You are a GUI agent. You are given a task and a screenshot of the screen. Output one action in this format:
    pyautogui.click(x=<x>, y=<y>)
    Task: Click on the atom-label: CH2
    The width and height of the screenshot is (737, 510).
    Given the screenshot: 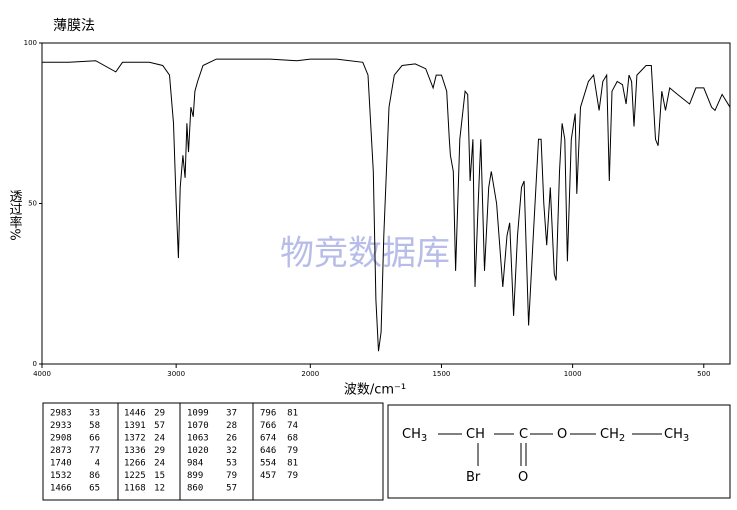 What is the action you would take?
    pyautogui.click(x=612, y=436)
    